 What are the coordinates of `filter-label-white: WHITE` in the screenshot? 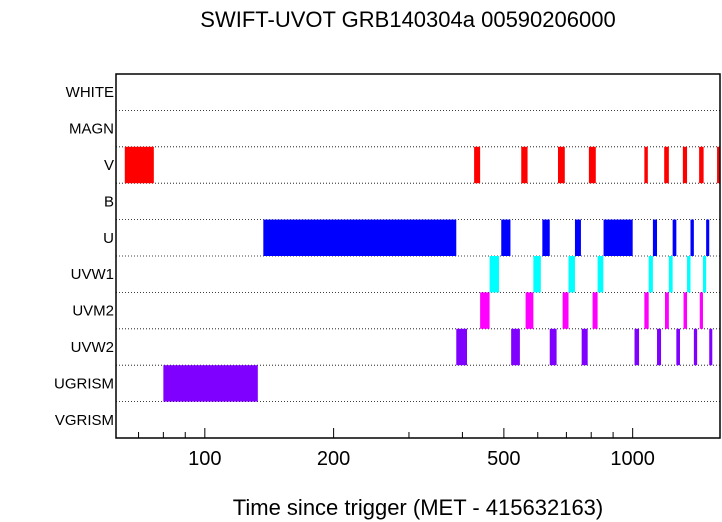 It's located at (90, 92).